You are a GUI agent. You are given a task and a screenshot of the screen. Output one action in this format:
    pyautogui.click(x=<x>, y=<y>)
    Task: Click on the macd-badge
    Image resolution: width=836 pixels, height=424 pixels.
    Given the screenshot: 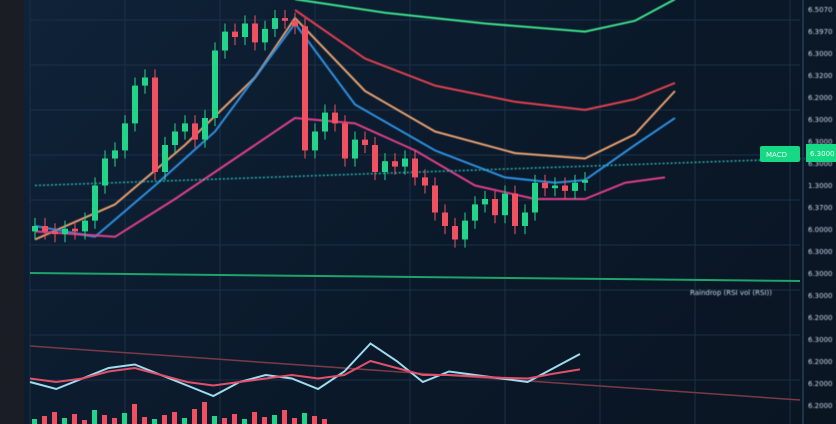 What is the action you would take?
    pyautogui.click(x=780, y=154)
    